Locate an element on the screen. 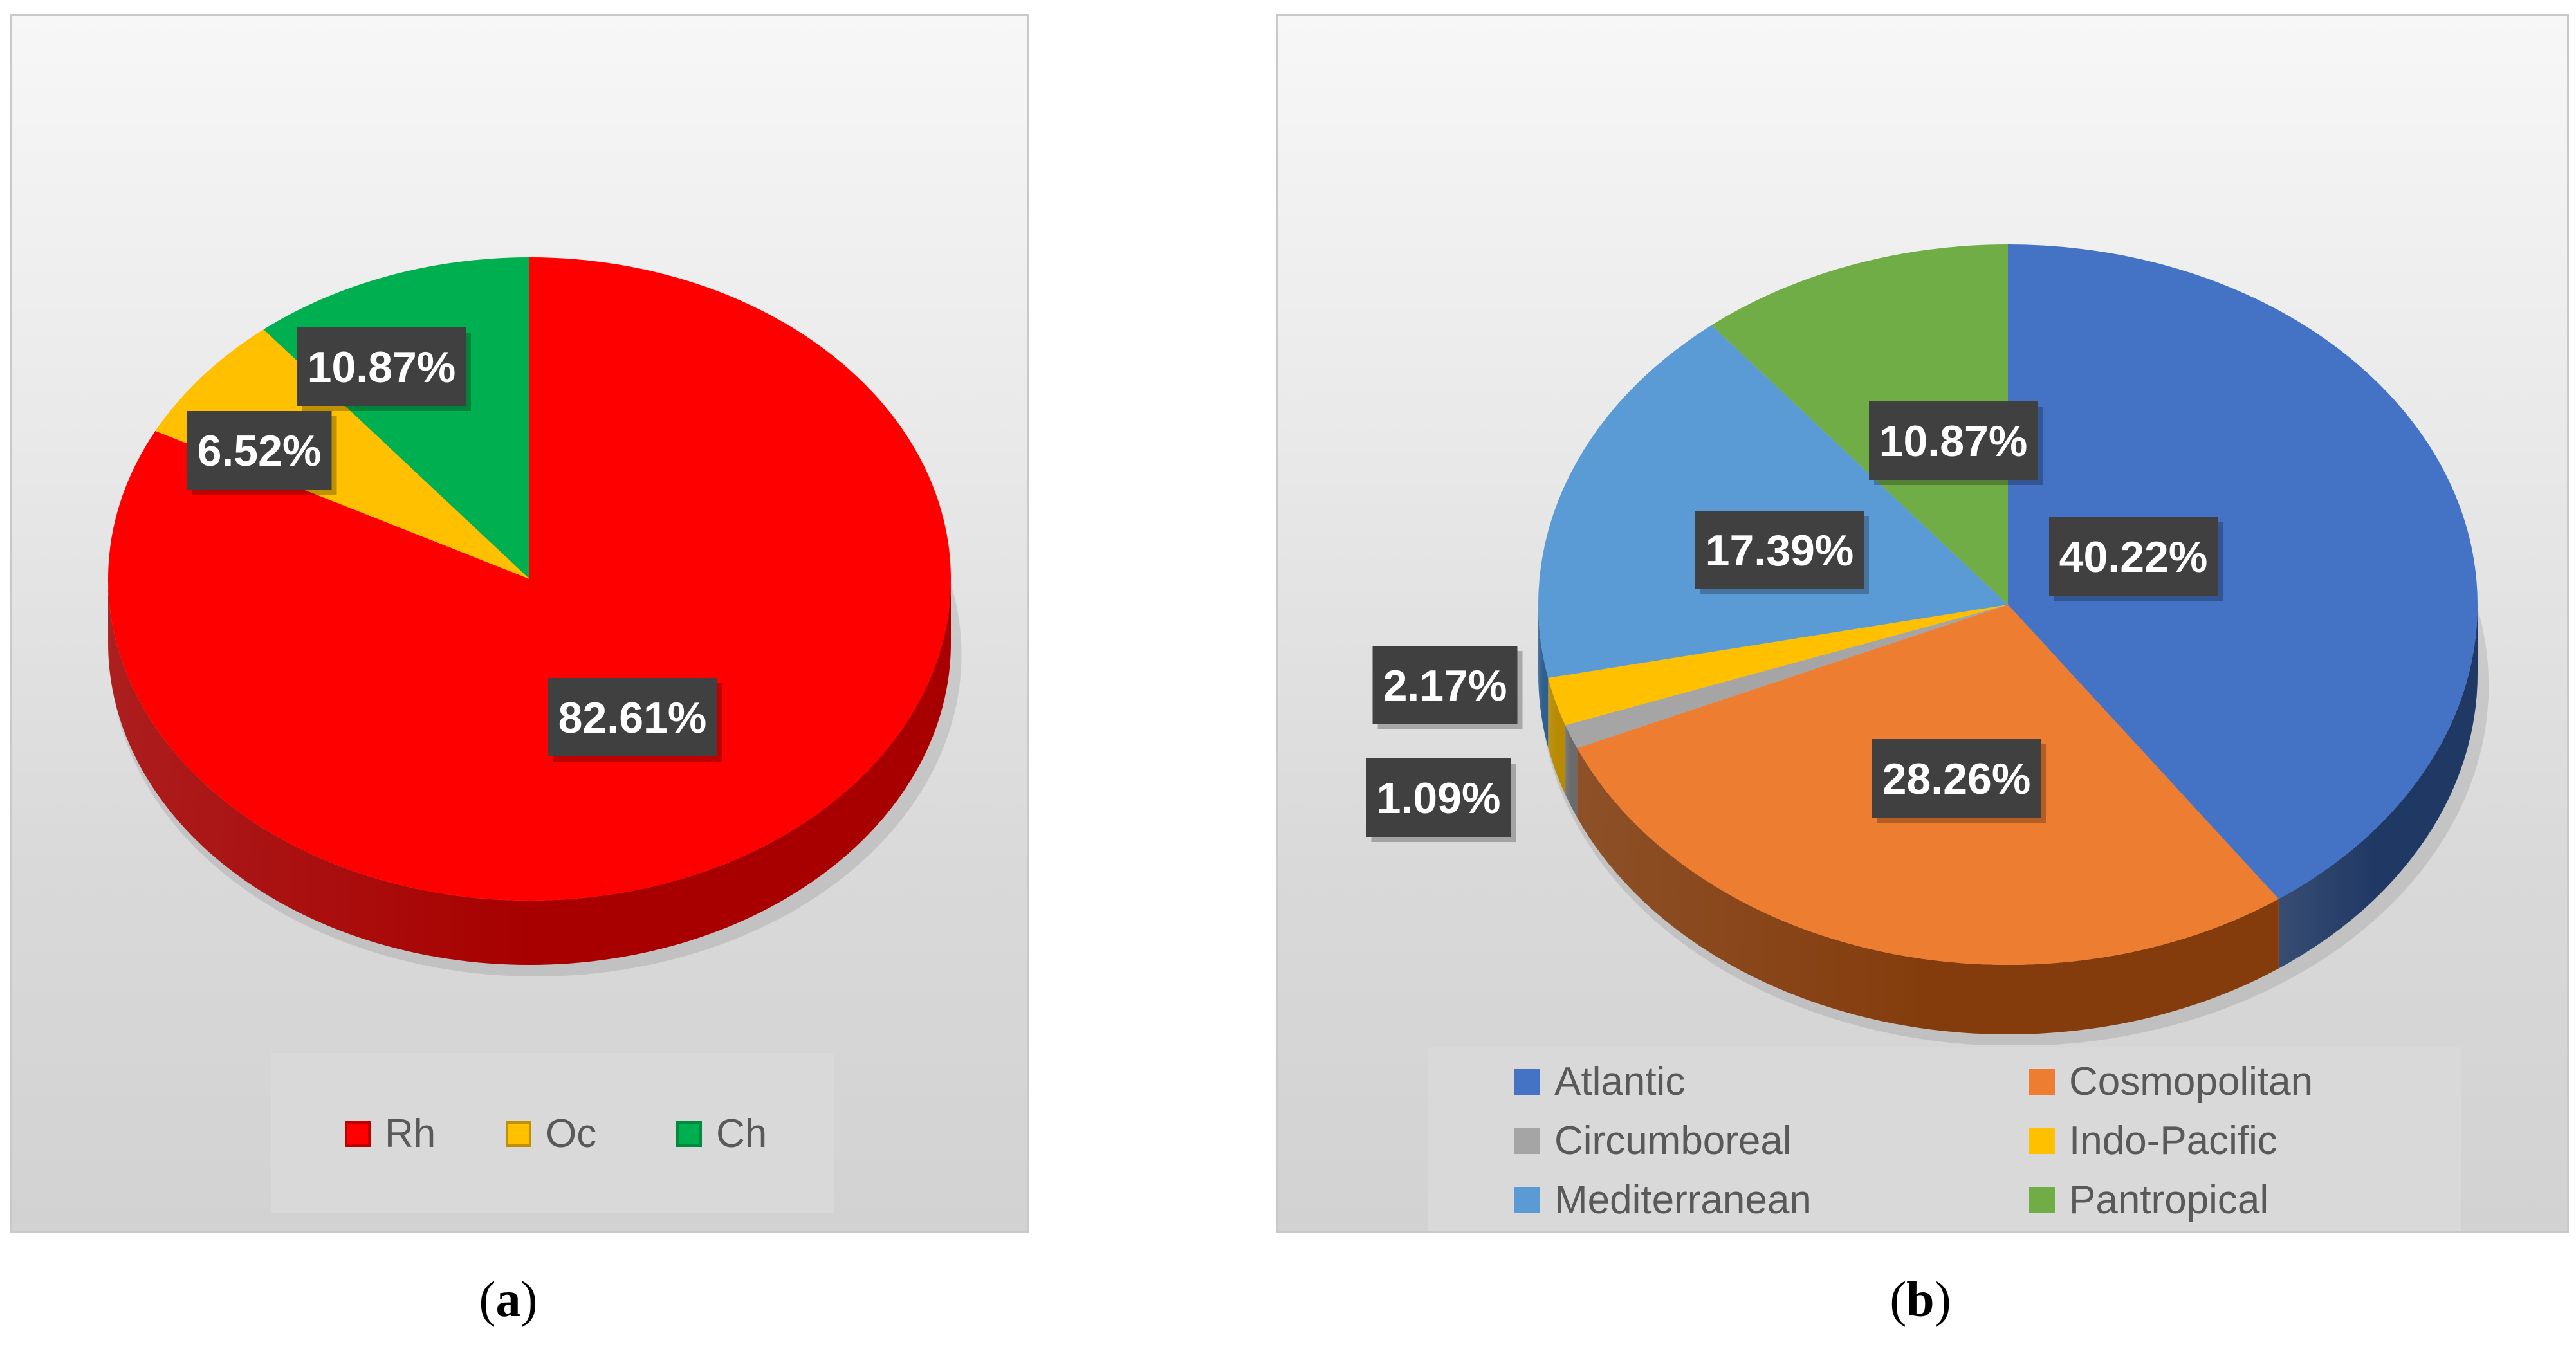 This screenshot has width=2576, height=1347. data-label-text-pantropical: 10.87% is located at coordinates (1953, 441).